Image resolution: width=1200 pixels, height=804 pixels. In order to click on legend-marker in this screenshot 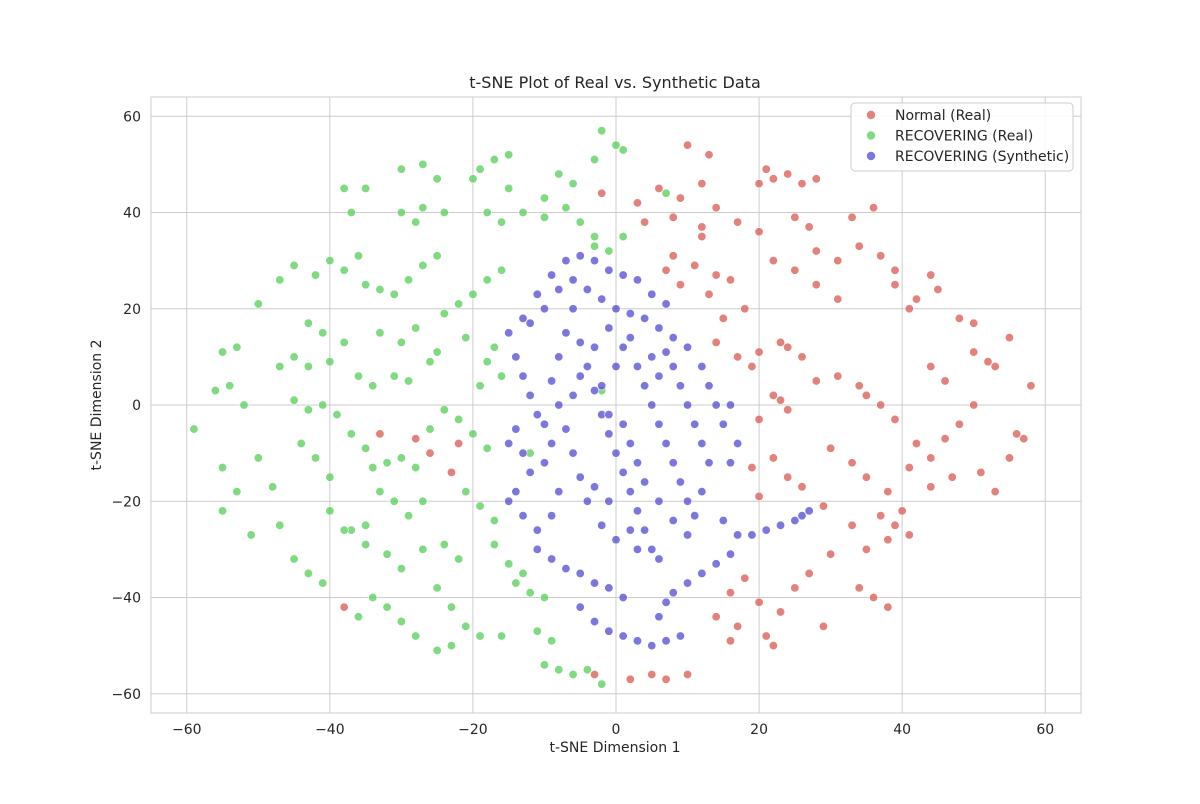, I will do `click(871, 156)`.